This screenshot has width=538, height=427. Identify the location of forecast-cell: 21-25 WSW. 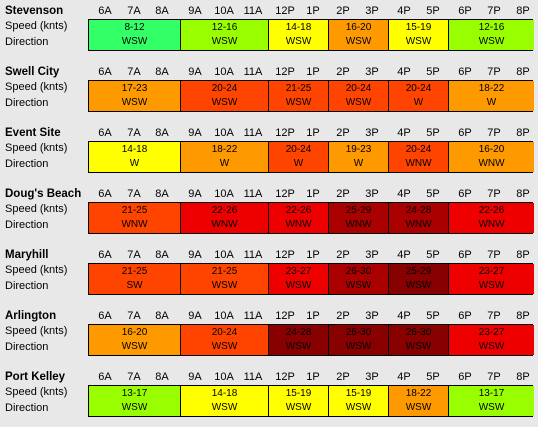
(225, 279).